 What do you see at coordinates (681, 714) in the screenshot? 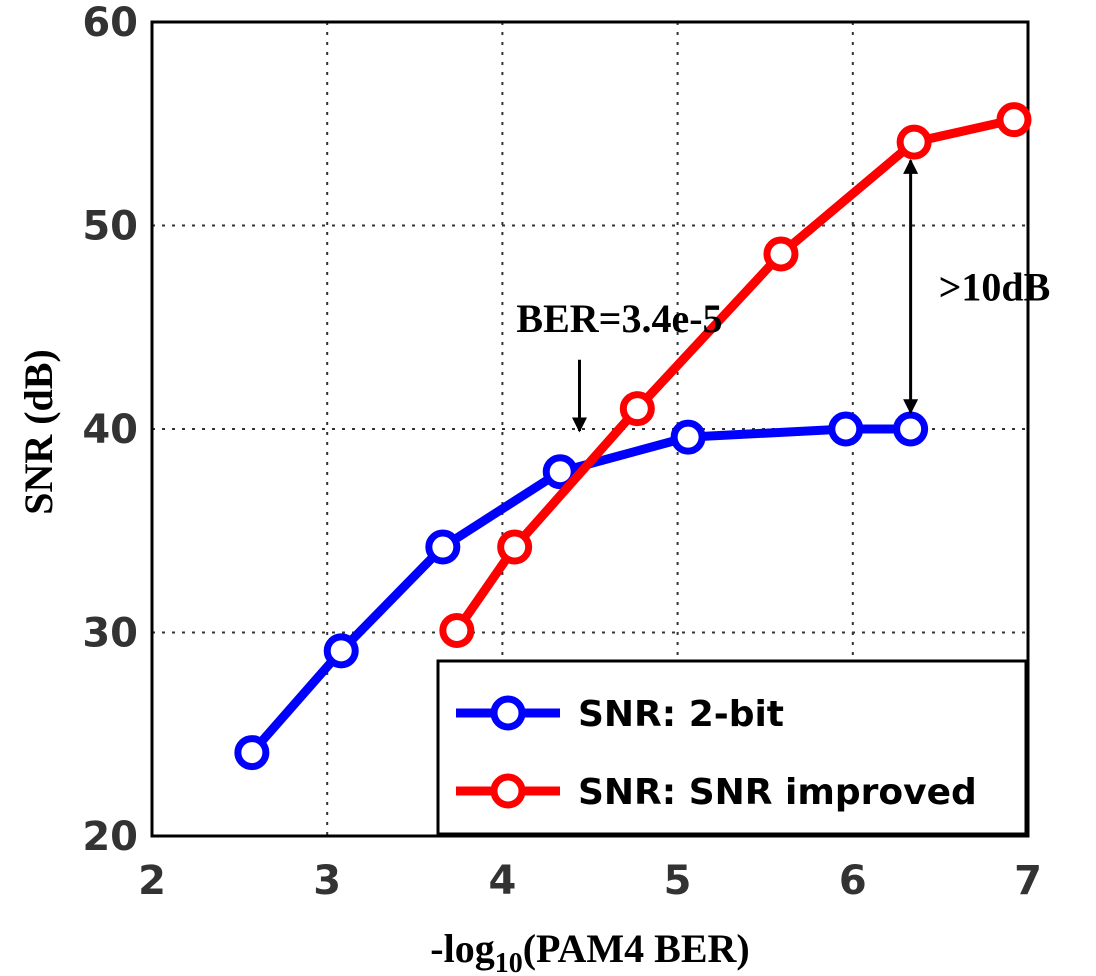
I see `legend-label-0: SNR: 2-bit` at bounding box center [681, 714].